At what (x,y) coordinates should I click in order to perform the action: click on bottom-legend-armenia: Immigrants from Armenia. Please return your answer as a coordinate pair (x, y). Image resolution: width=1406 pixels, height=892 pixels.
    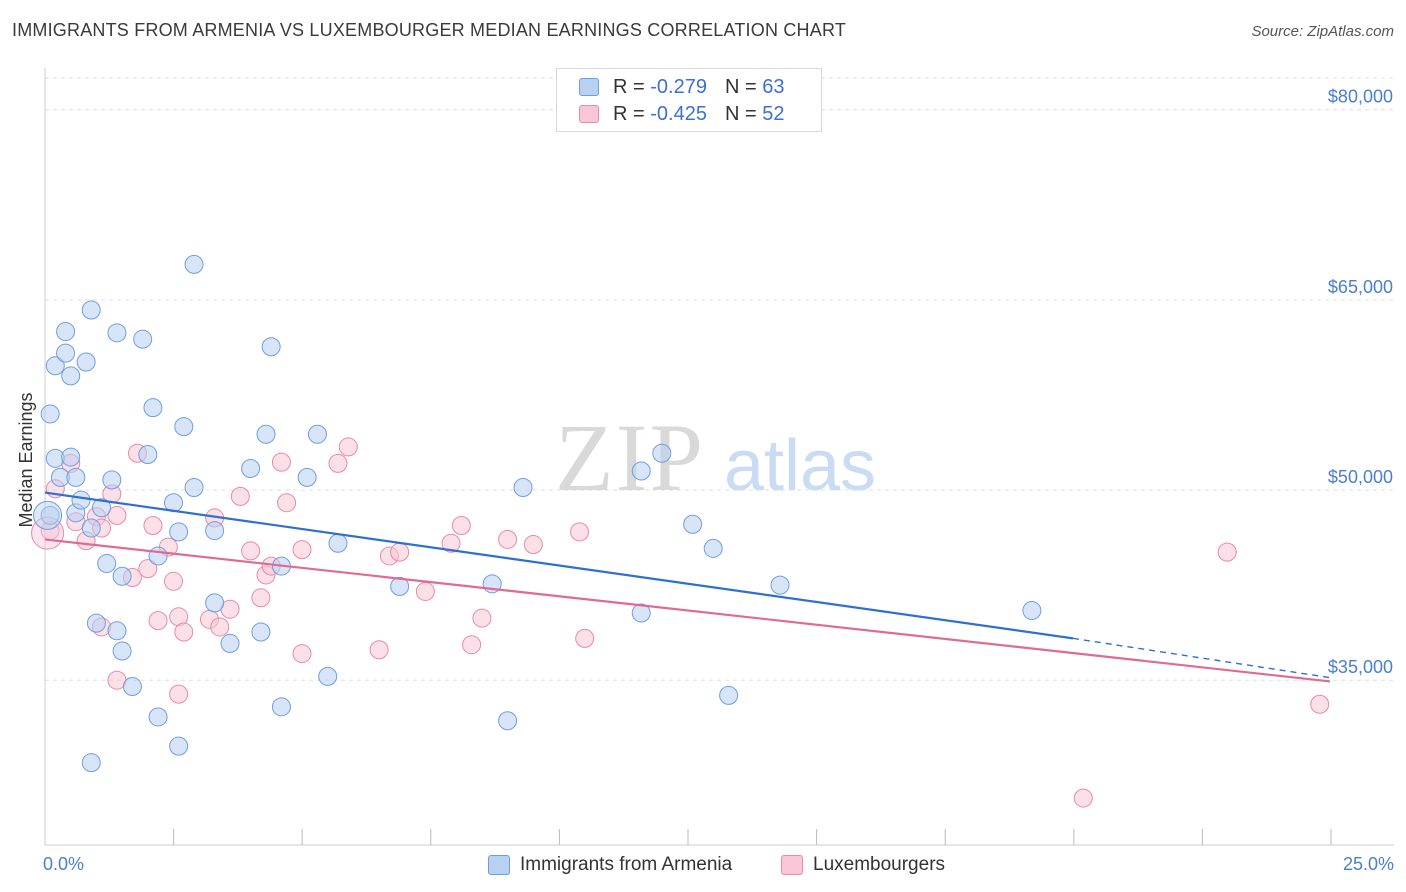
    Looking at the image, I should click on (610, 865).